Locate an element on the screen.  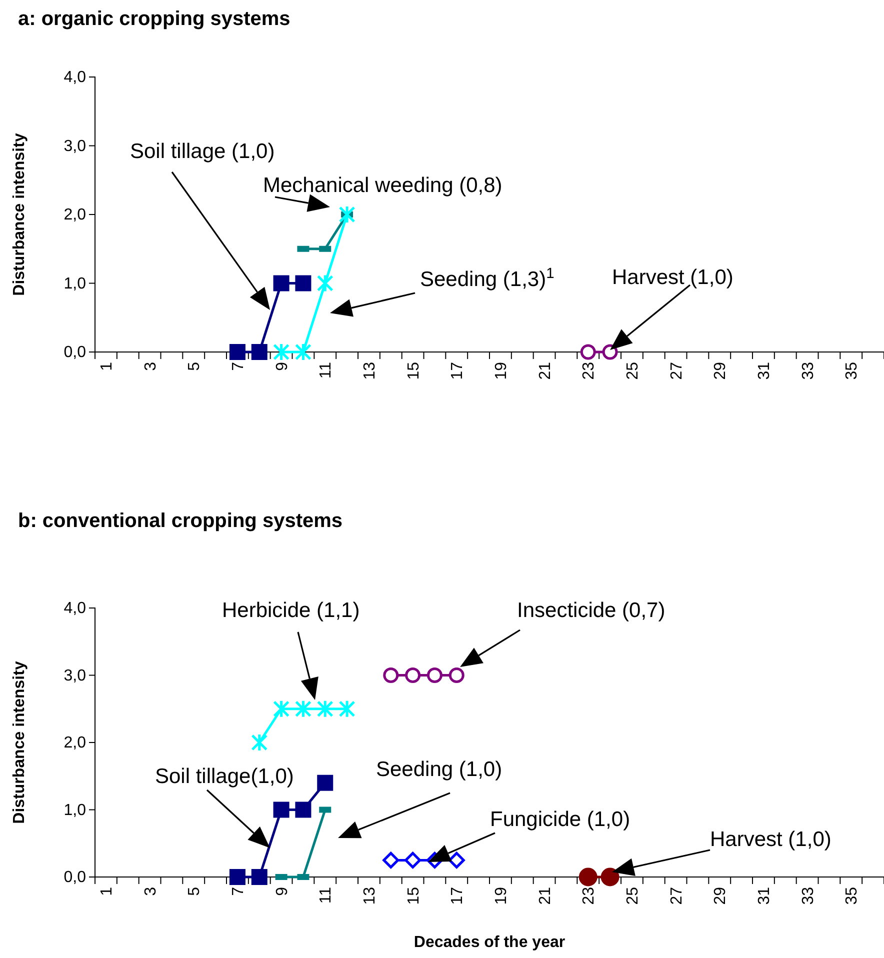
annotation: Herbicide (1,1) is located at coordinates (291, 610).